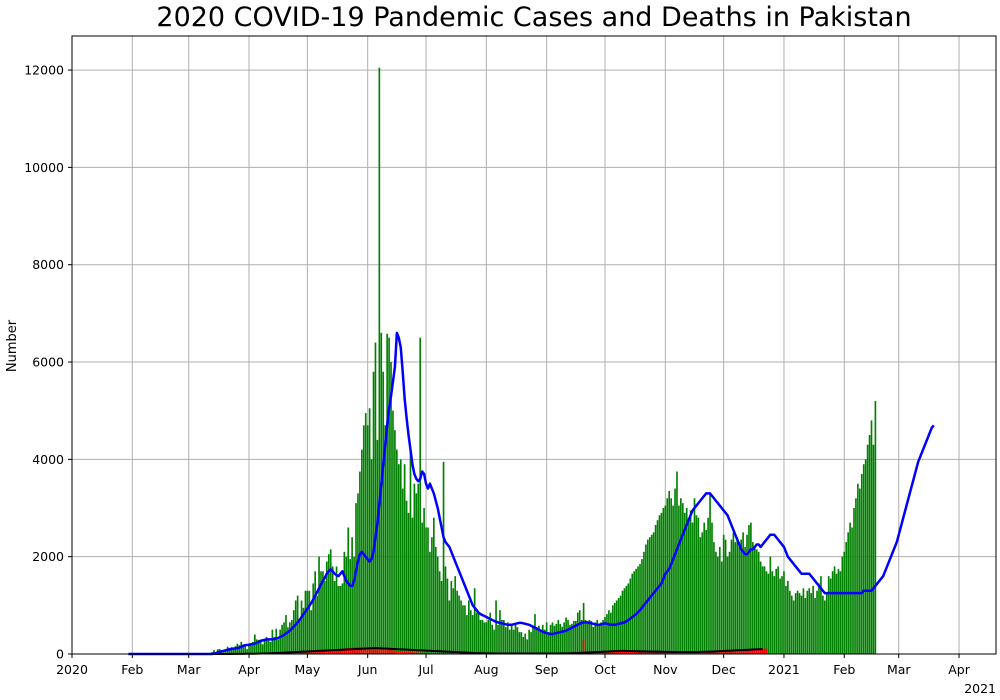 This screenshot has height=700, width=1000. What do you see at coordinates (547, 669) in the screenshot?
I see `x-tick-label: Sep` at bounding box center [547, 669].